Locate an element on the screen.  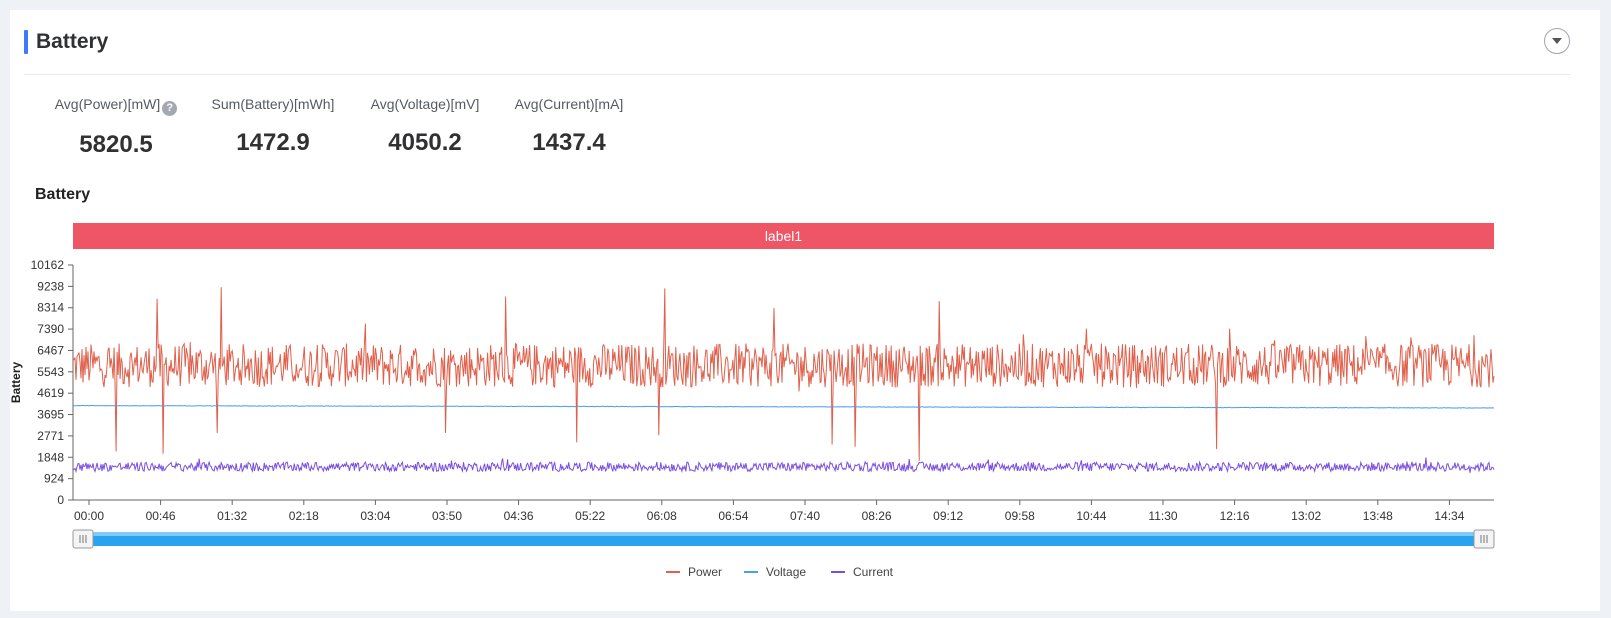
label-band-text: label1 is located at coordinates (784, 236).